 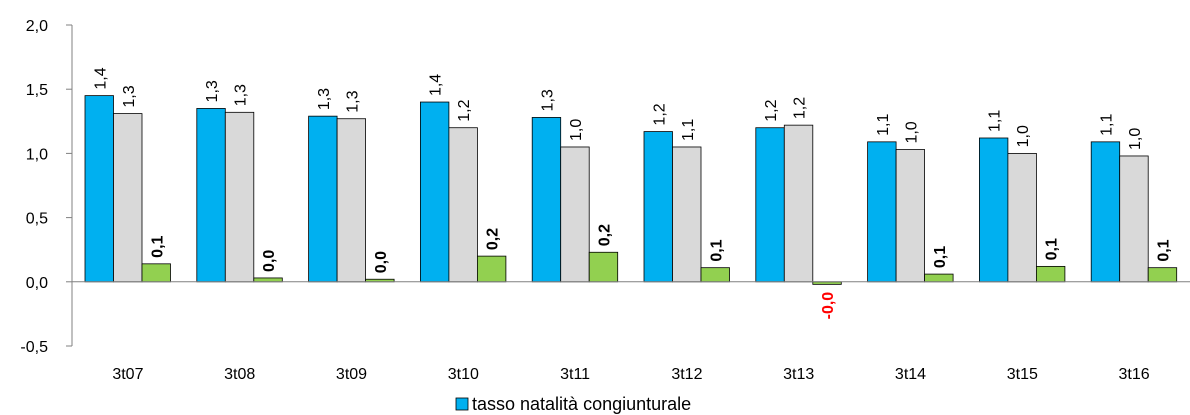 What do you see at coordinates (351, 374) in the screenshot?
I see `x-tick-label: 3t09` at bounding box center [351, 374].